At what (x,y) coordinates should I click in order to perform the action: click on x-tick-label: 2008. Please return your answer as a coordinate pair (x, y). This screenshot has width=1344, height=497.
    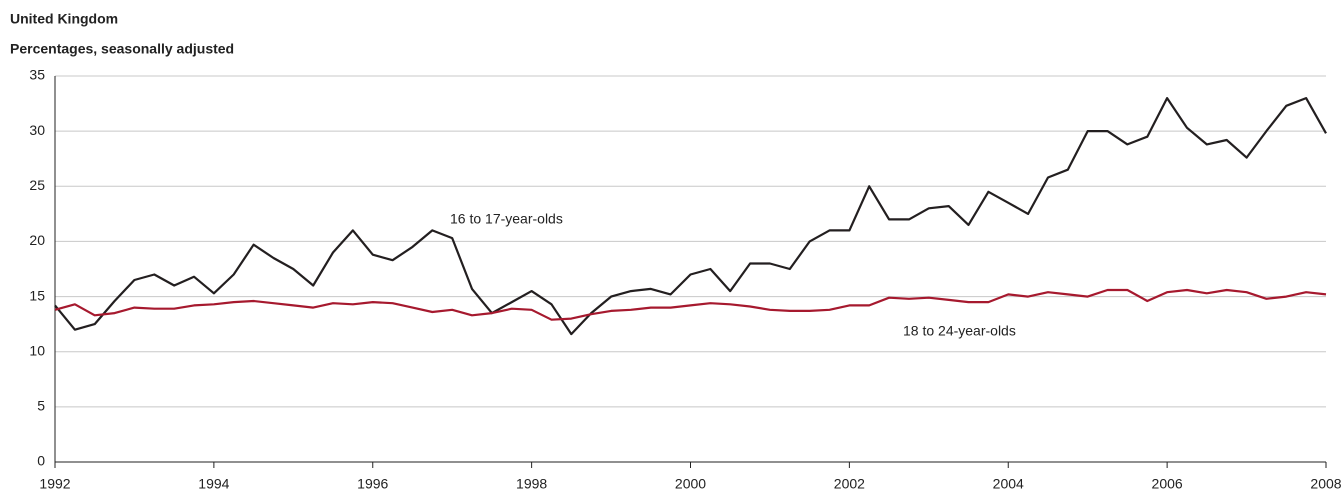
    Looking at the image, I should click on (1325, 484).